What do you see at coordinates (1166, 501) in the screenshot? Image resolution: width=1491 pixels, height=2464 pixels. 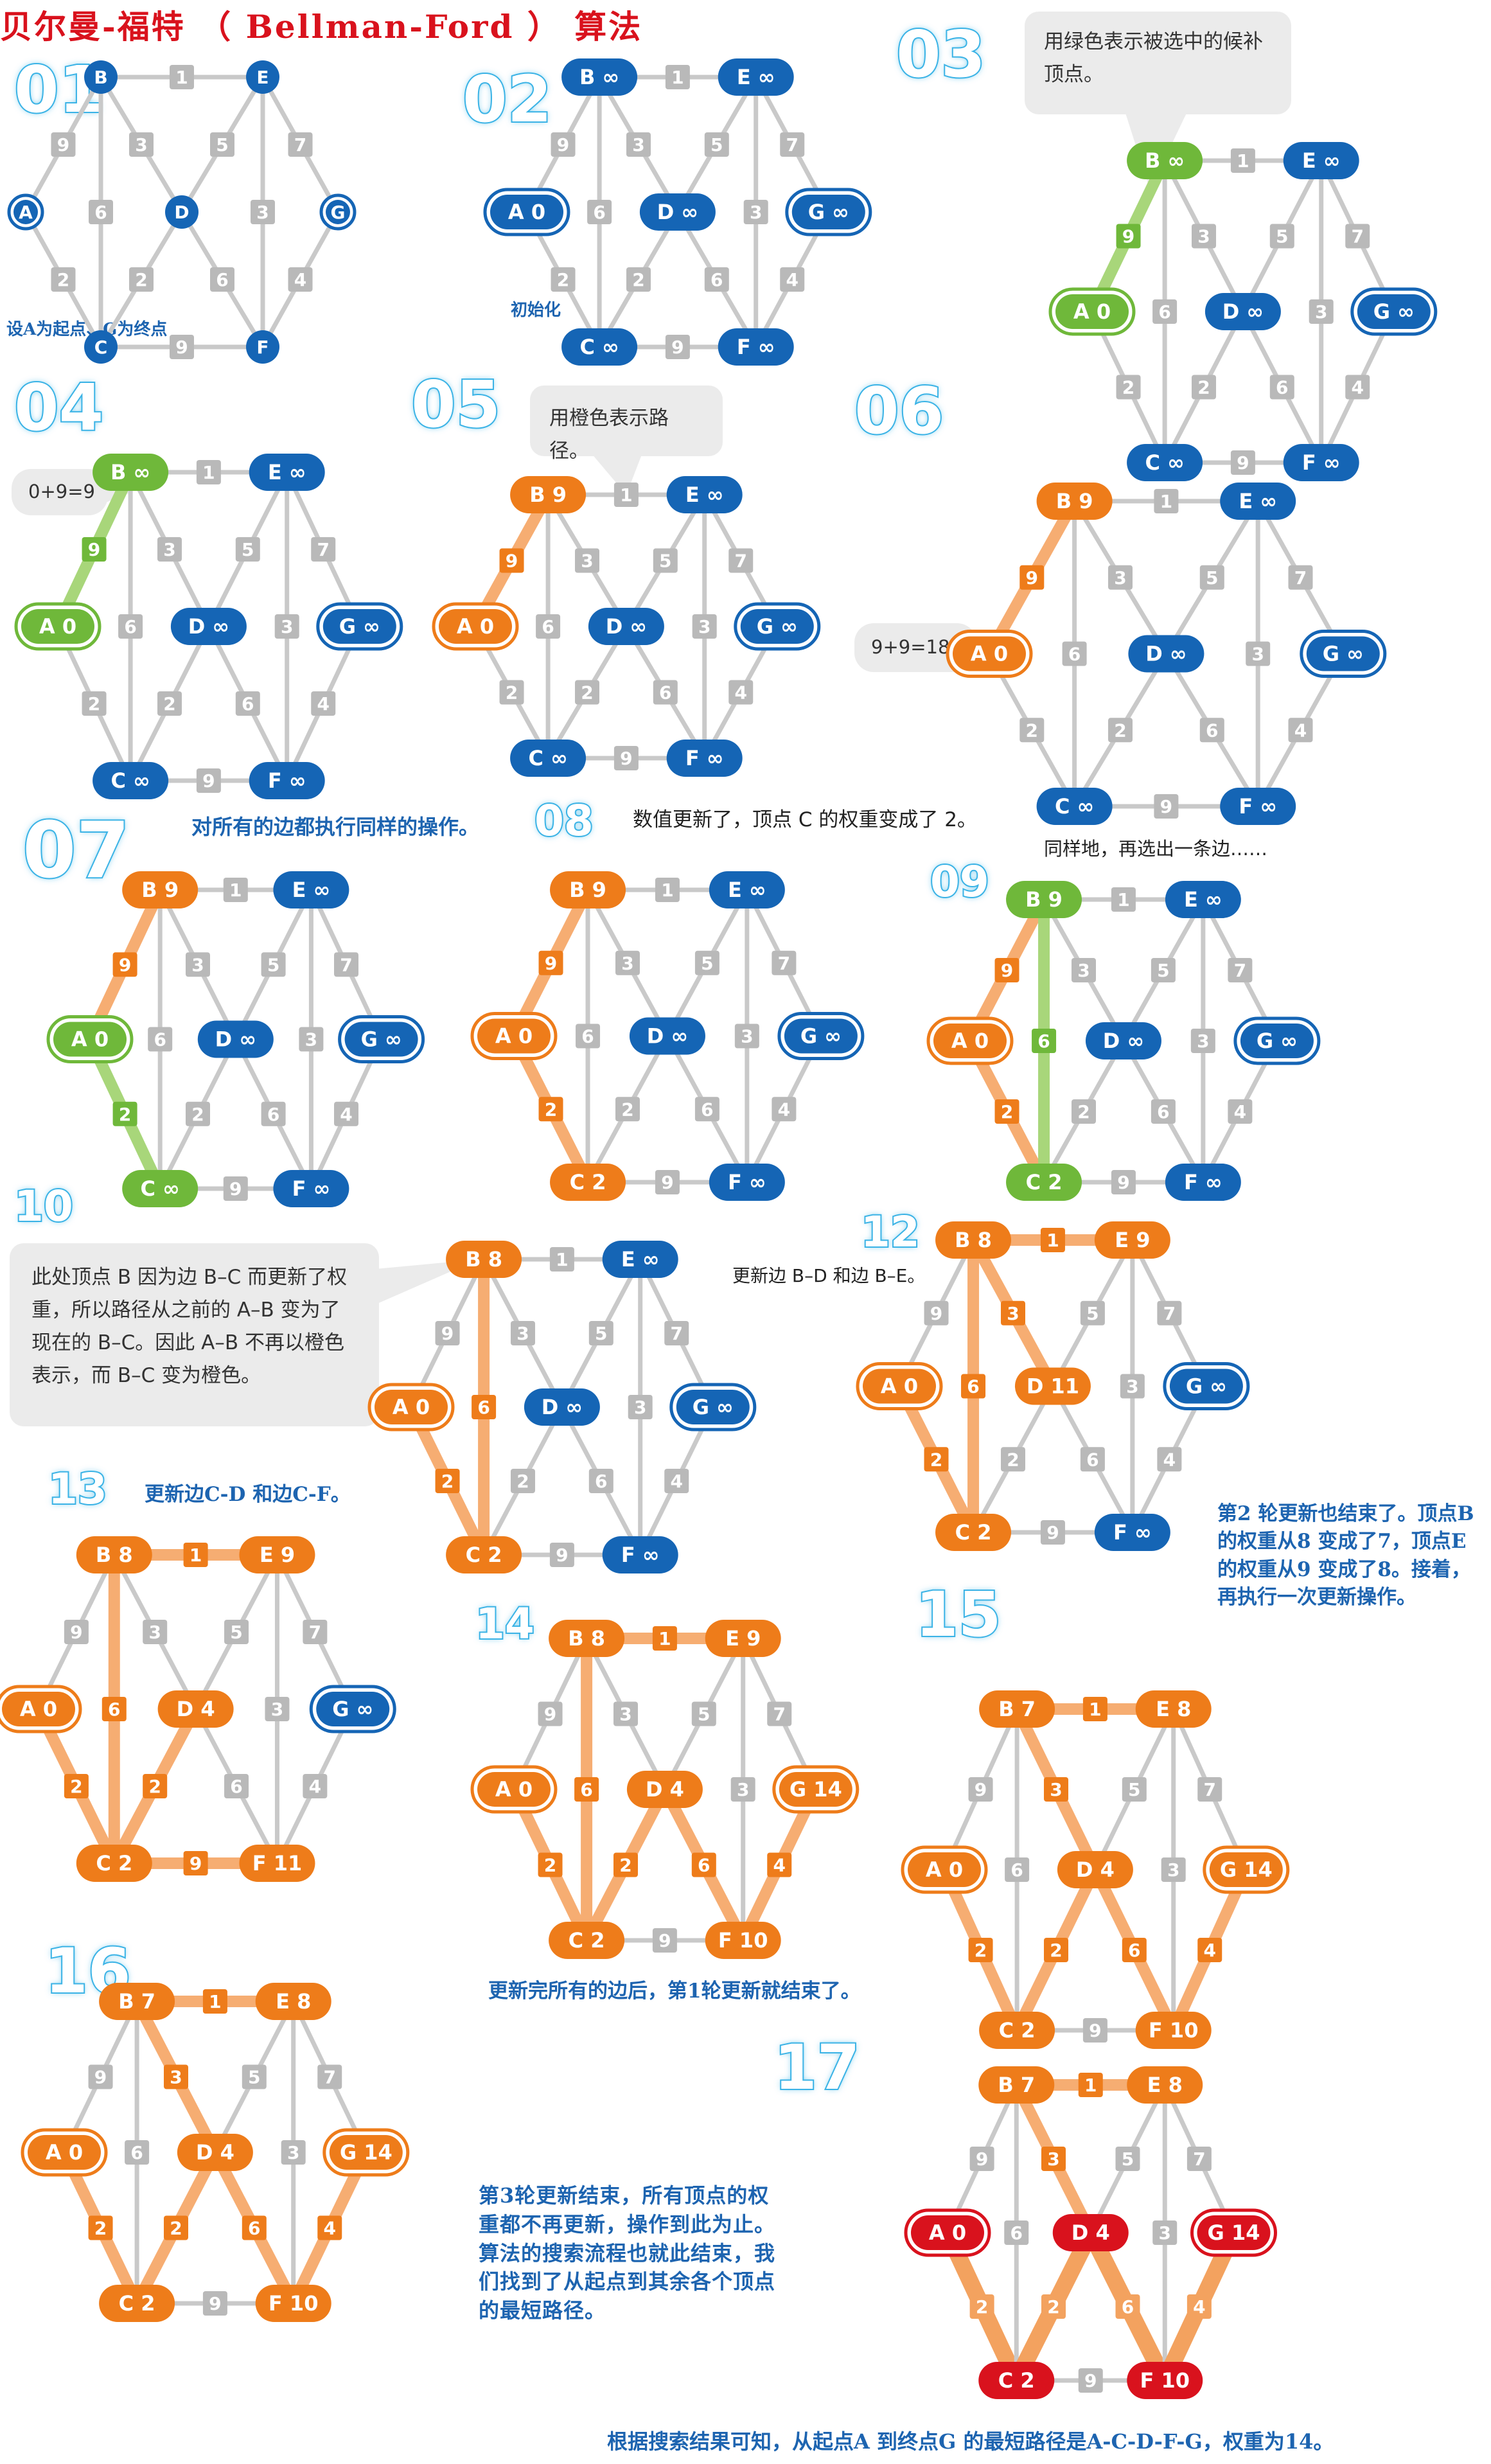 I see `edge-weight-BE-06: 1` at bounding box center [1166, 501].